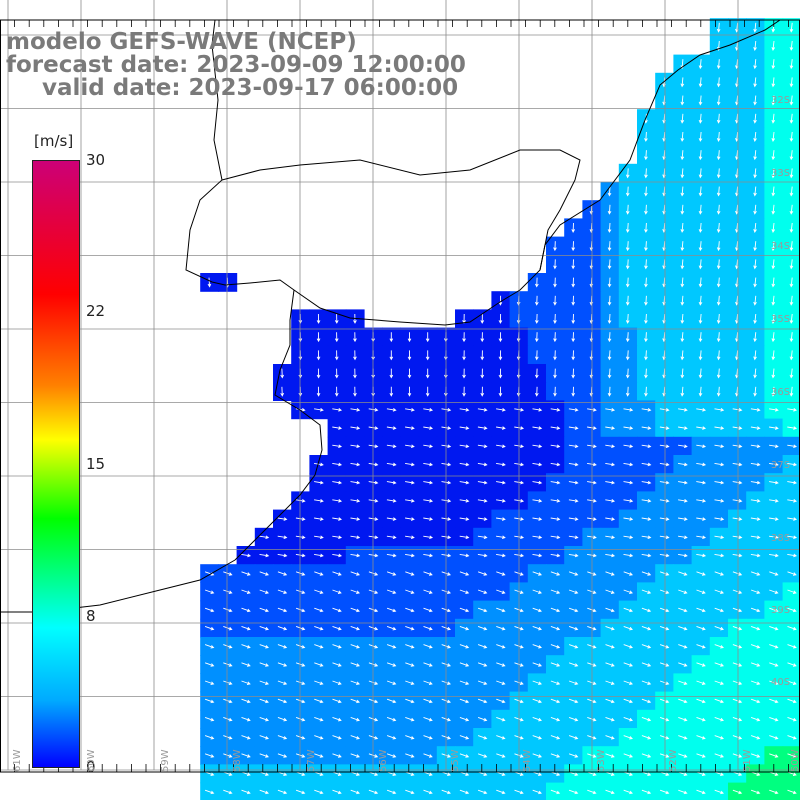 This screenshot has height=800, width=800. Describe the element at coordinates (383, 760) in the screenshot. I see `lon-label-56w: 56W` at that location.